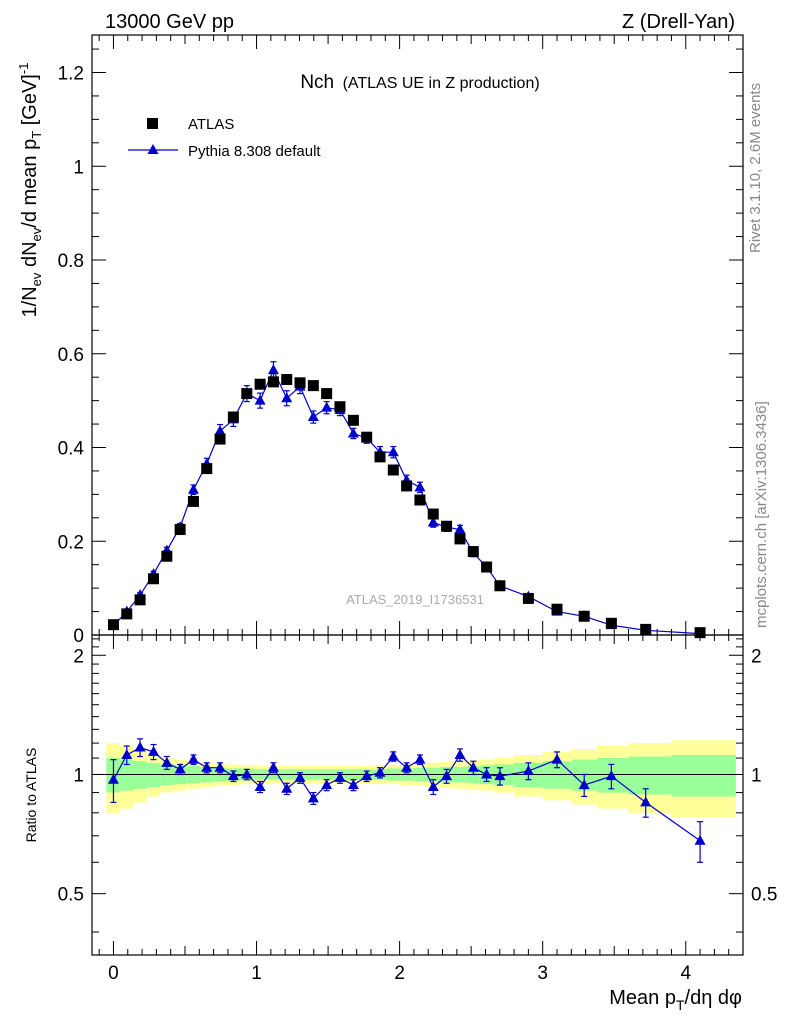 The image size is (786, 1024). I want to click on x-tick-label: 2, so click(399, 973).